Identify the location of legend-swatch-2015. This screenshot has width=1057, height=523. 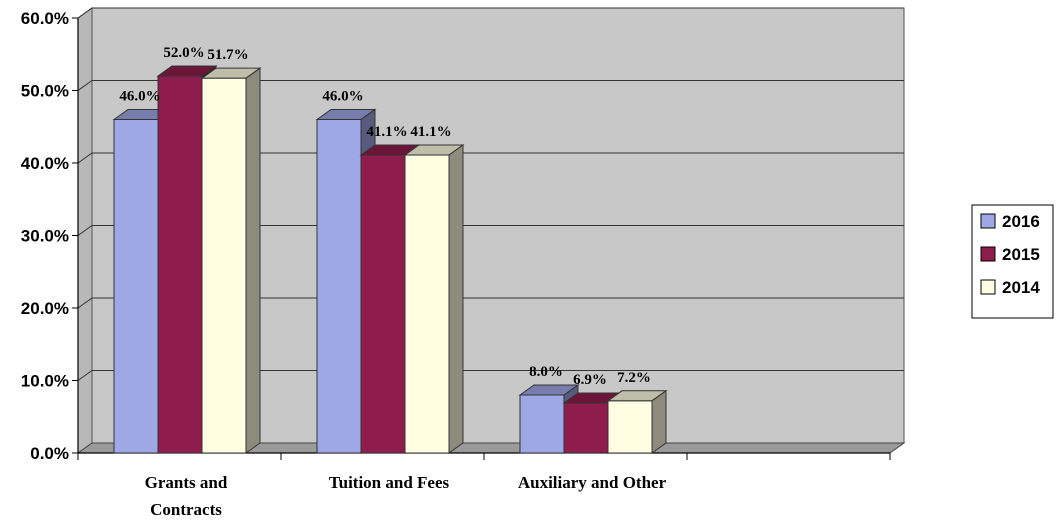
(988, 254).